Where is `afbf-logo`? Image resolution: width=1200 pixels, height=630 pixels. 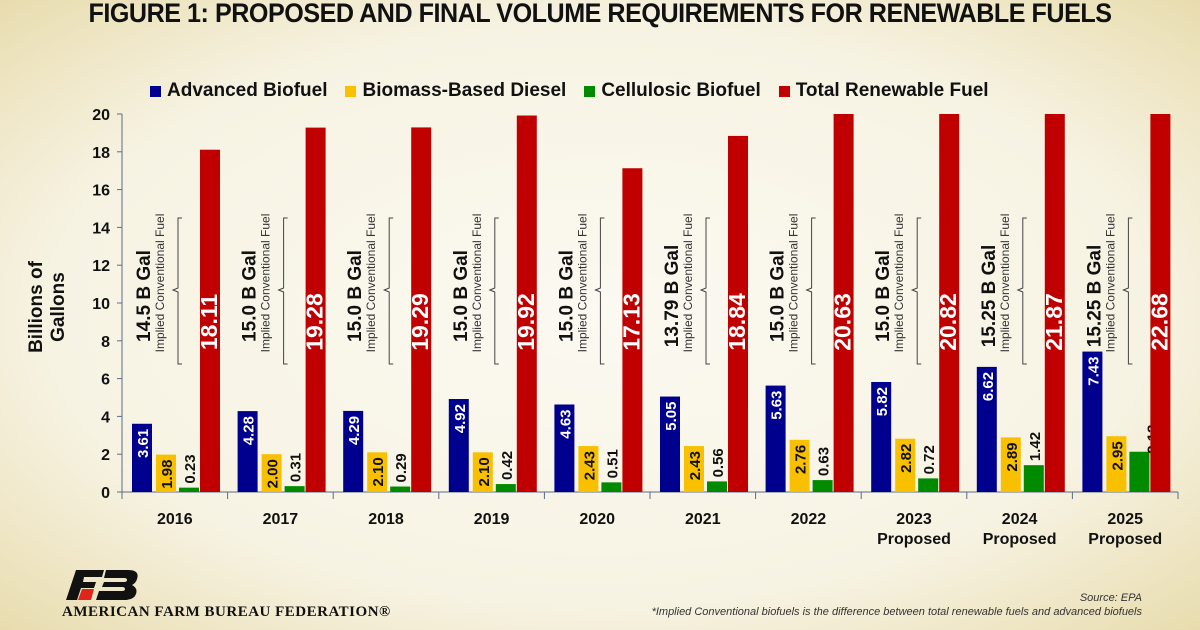
afbf-logo is located at coordinates (102, 585).